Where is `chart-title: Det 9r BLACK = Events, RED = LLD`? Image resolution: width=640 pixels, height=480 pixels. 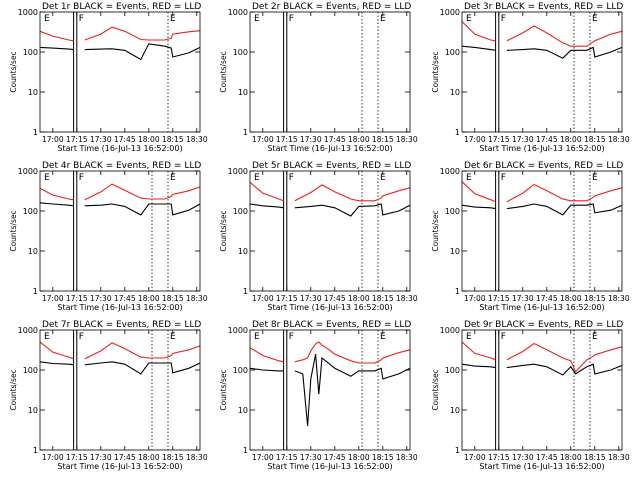
chart-title: Det 9r BLACK = Events, RED = LLD is located at coordinates (543, 325).